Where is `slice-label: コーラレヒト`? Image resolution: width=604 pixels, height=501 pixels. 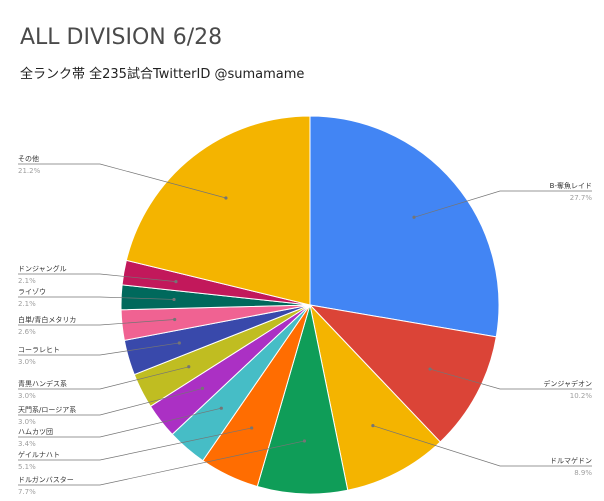 slice-label: コーラレヒト is located at coordinates (39, 350).